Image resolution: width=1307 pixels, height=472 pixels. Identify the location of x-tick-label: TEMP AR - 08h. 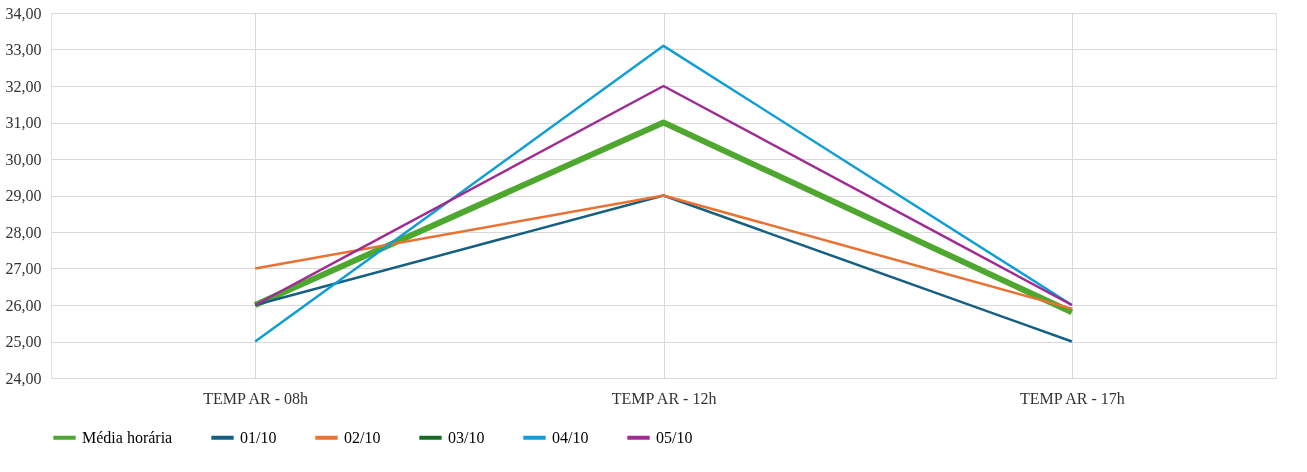
(256, 398).